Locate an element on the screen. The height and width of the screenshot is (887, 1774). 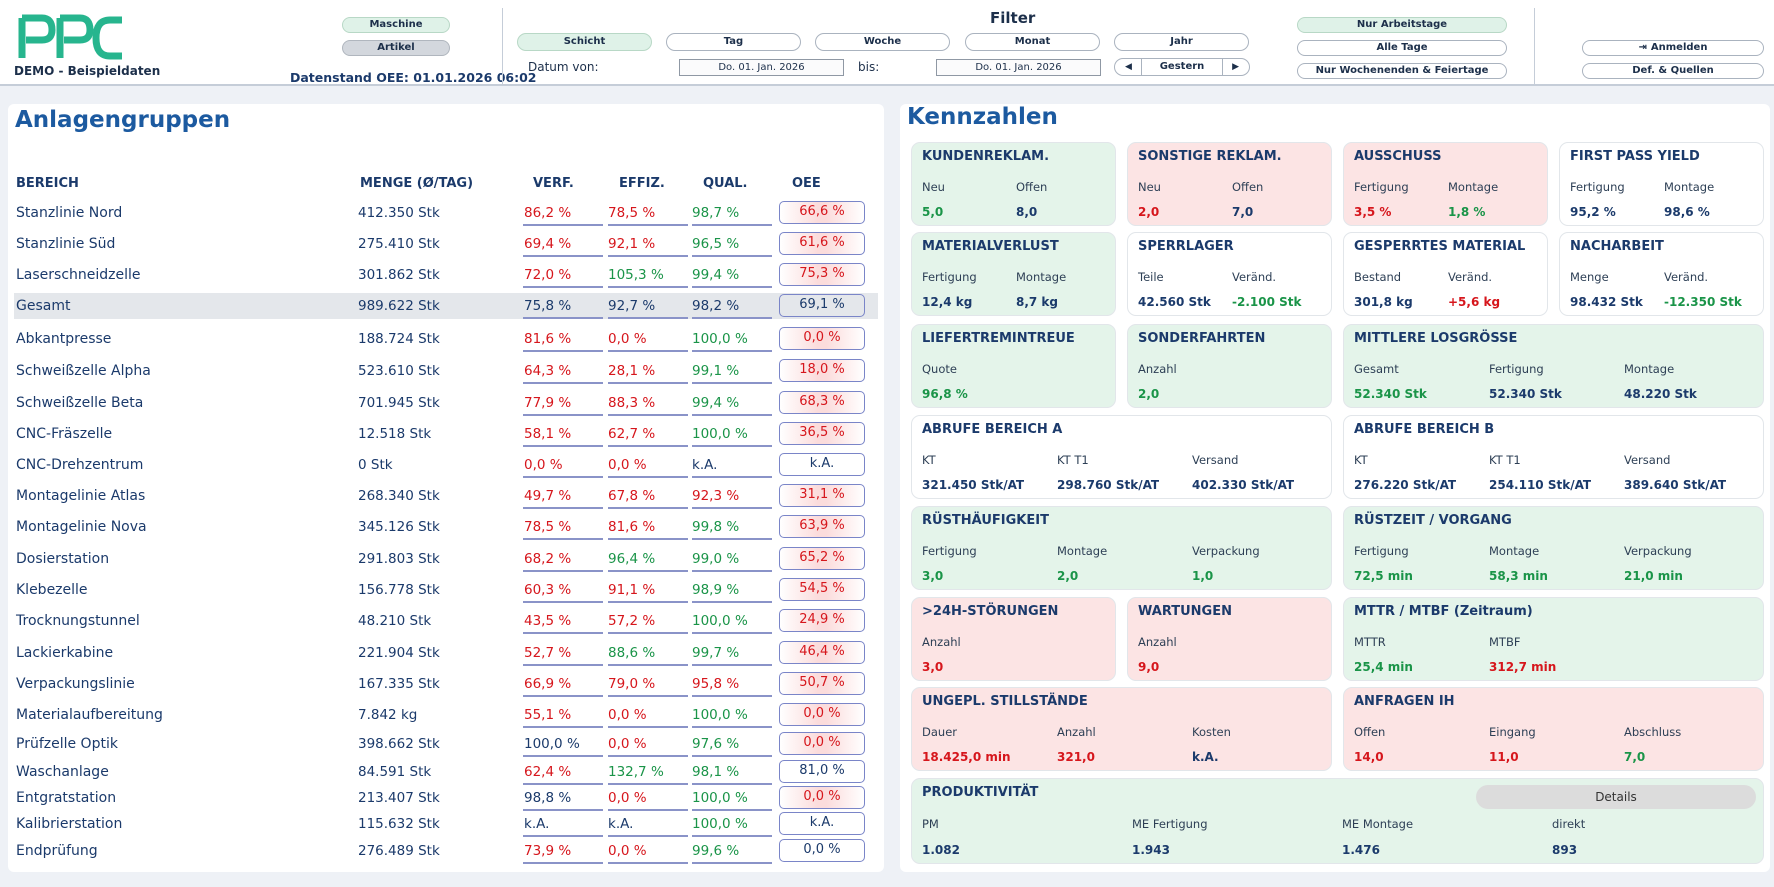
prev-day-icon: ◀ is located at coordinates (1128, 67).